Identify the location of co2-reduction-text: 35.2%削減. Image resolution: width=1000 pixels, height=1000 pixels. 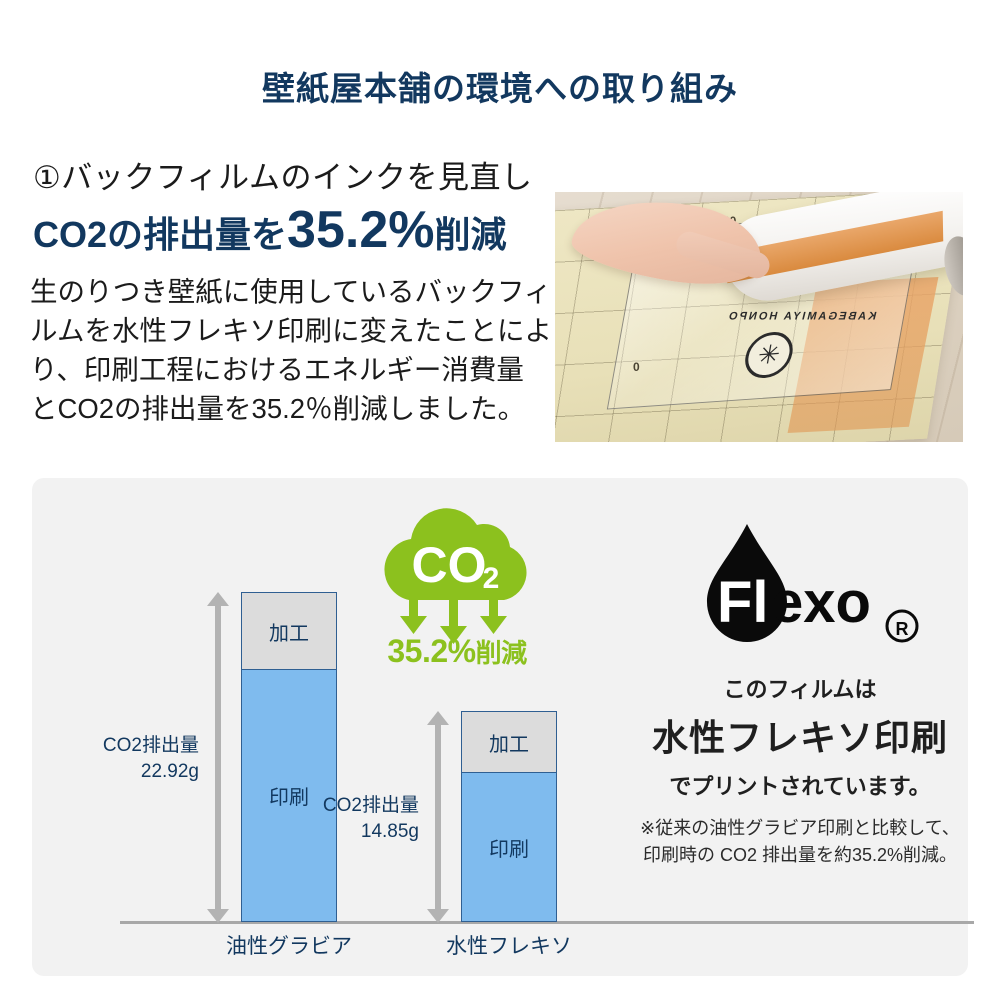
(457, 651).